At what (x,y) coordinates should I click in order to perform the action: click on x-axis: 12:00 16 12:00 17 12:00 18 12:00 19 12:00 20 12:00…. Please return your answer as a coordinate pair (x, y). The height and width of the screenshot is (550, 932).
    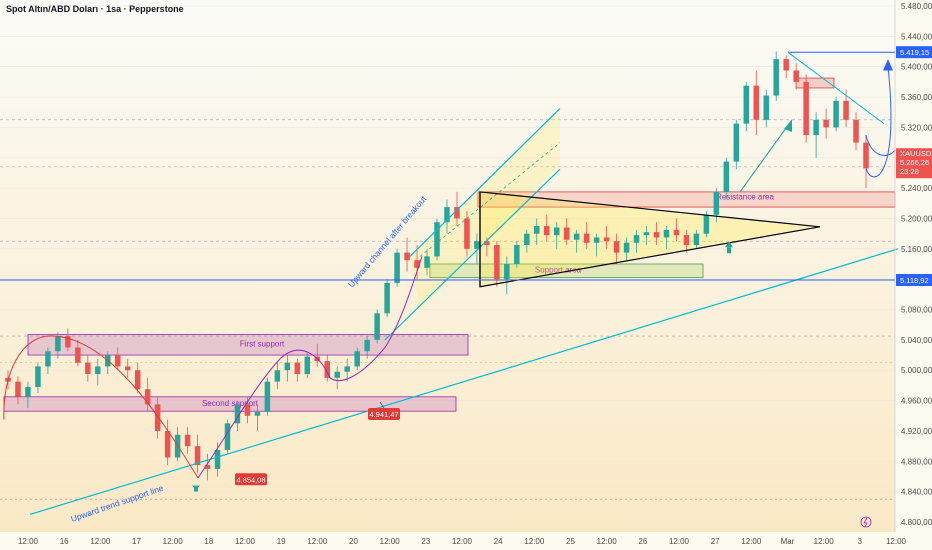
    Looking at the image, I should click on (462, 541).